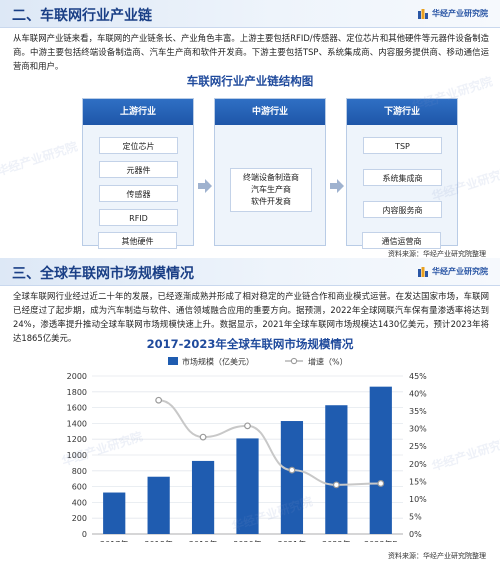 Image resolution: width=500 pixels, height=563 pixels. What do you see at coordinates (84, 534) in the screenshot?
I see `y-left-tick-label: 0` at bounding box center [84, 534].